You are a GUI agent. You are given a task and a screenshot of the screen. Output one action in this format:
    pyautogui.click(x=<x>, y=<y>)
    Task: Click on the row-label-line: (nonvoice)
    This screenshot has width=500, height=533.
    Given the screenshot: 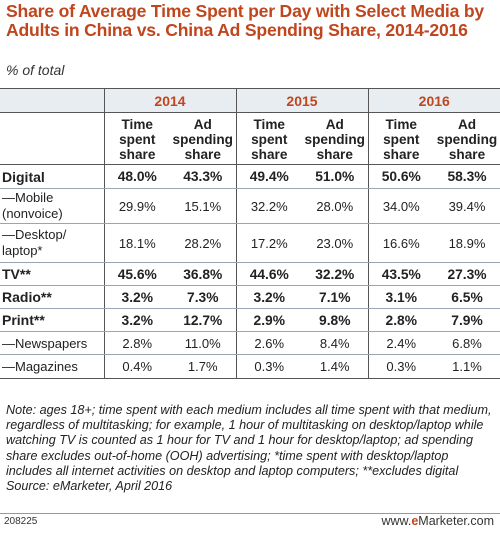 What is the action you would take?
    pyautogui.click(x=32, y=213)
    